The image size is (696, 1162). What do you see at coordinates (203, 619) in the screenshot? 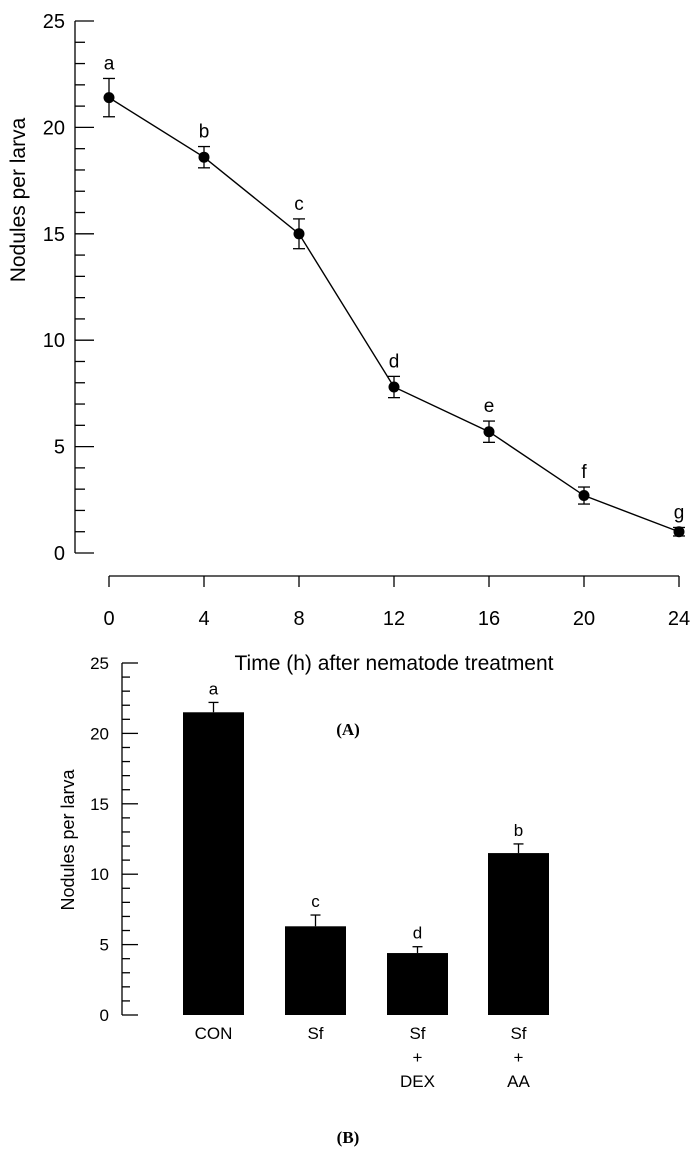
I see `x-tick-label: 4` at bounding box center [203, 619].